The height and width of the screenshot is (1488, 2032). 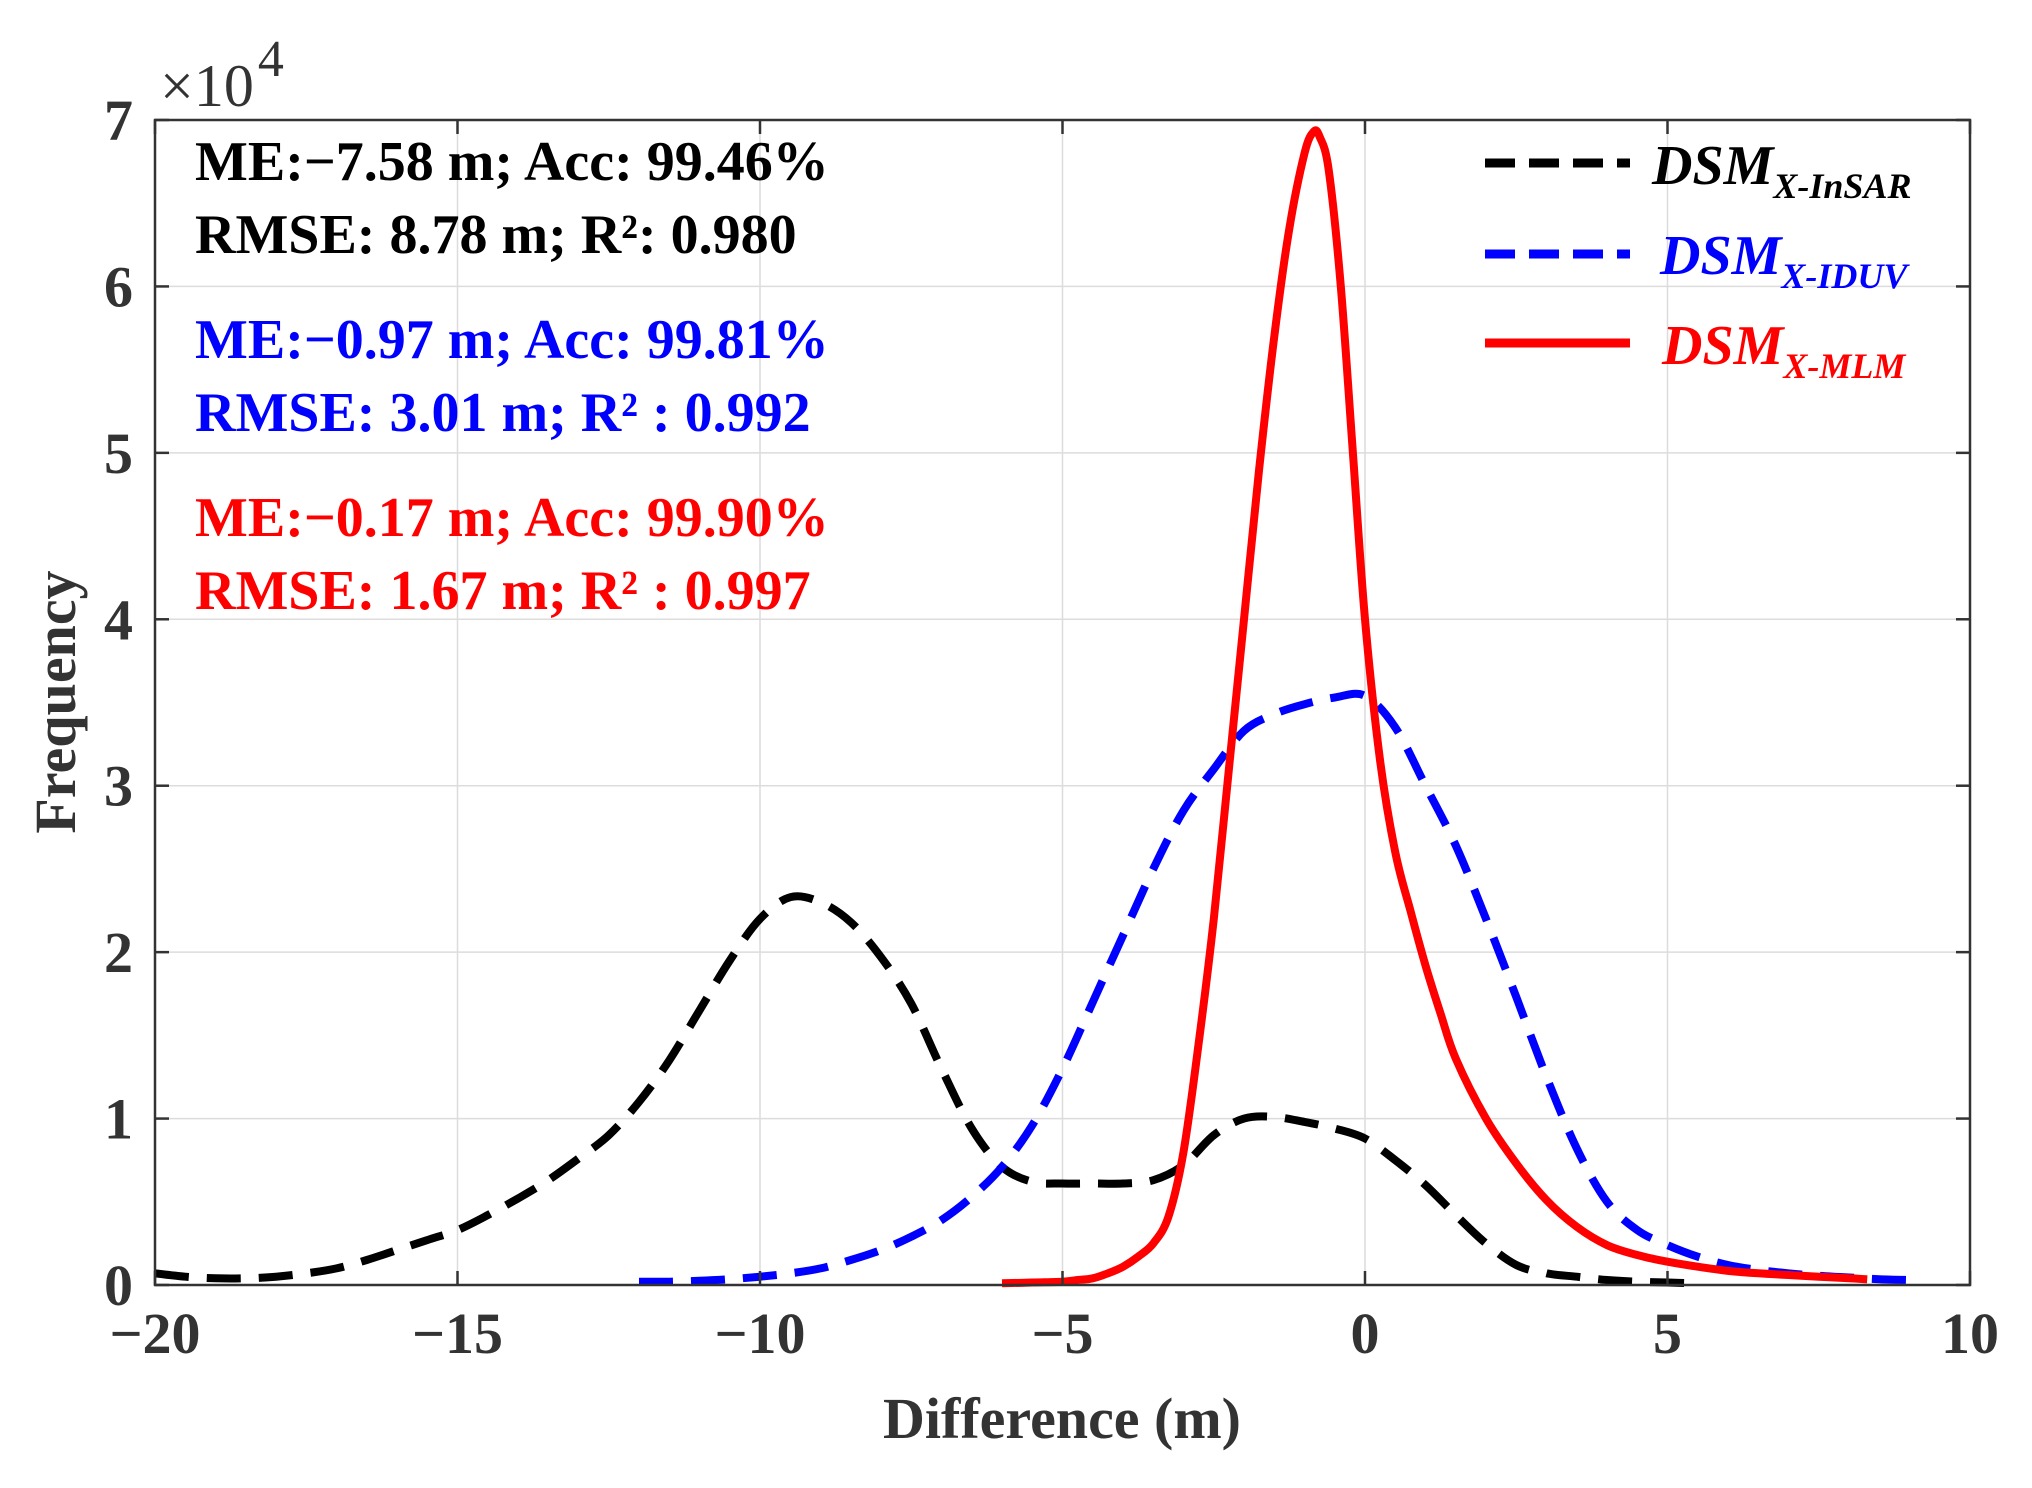 What do you see at coordinates (154, 1333) in the screenshot?
I see `x-tick-label: −20` at bounding box center [154, 1333].